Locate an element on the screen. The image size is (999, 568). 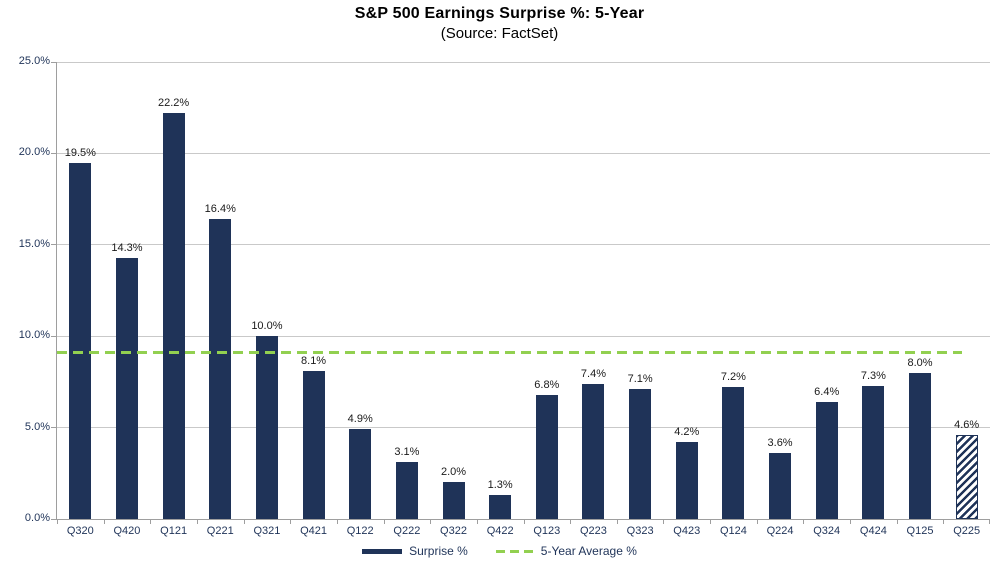
chart-subtitle: (Source: FactSet) is located at coordinates (499, 33).